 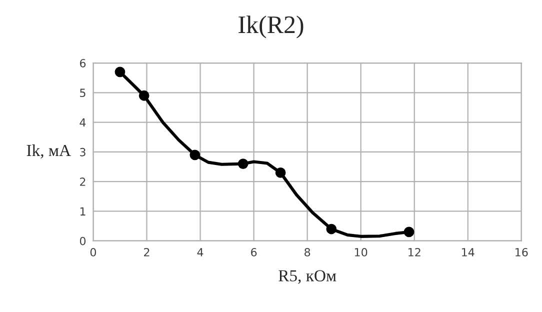 What do you see at coordinates (307, 252) in the screenshot?
I see `x-tick-label: 8` at bounding box center [307, 252].